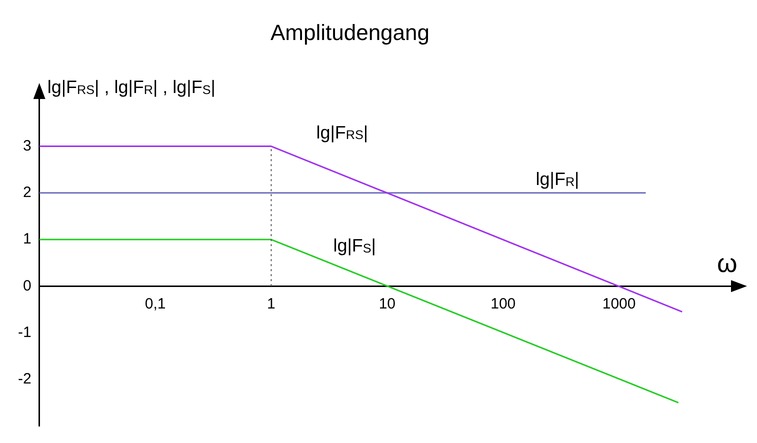 Image resolution: width=757 pixels, height=443 pixels. Describe the element at coordinates (27, 193) in the screenshot. I see `y-tick-label: 2` at that location.